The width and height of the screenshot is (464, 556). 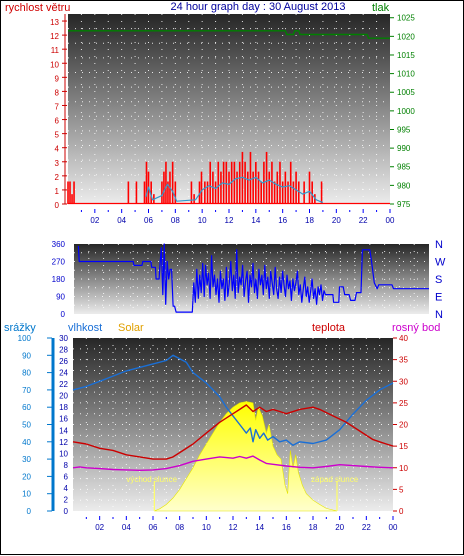 What do you see at coordinates (404, 185) in the screenshot?
I see `pressure-tick-label: 980` at bounding box center [404, 185].